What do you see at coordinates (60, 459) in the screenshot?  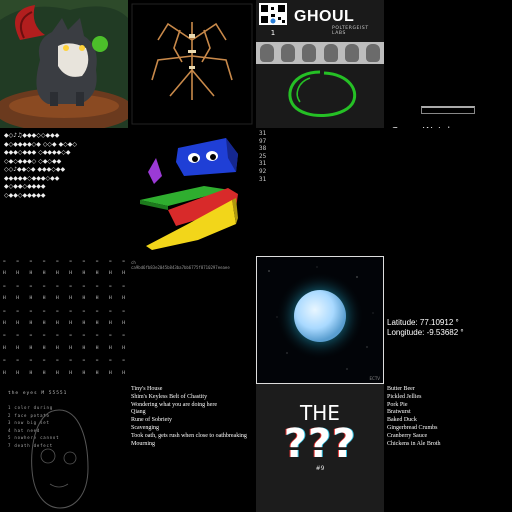 I see `egg-face-icon` at bounding box center [60, 459].